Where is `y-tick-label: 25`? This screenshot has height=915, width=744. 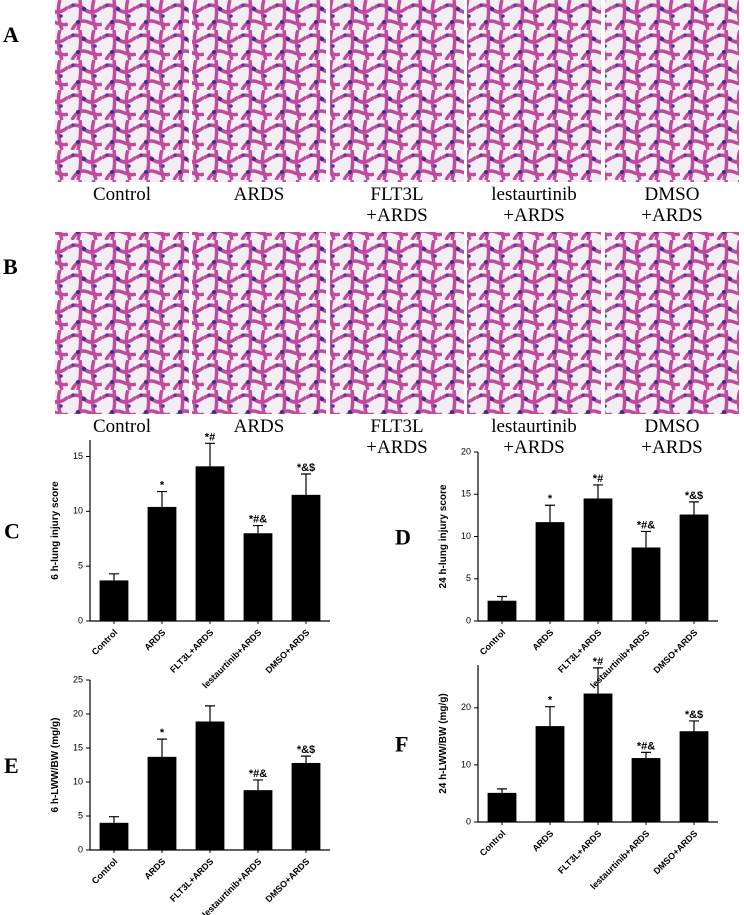
y-tick-label: 25 is located at coordinates (78, 679).